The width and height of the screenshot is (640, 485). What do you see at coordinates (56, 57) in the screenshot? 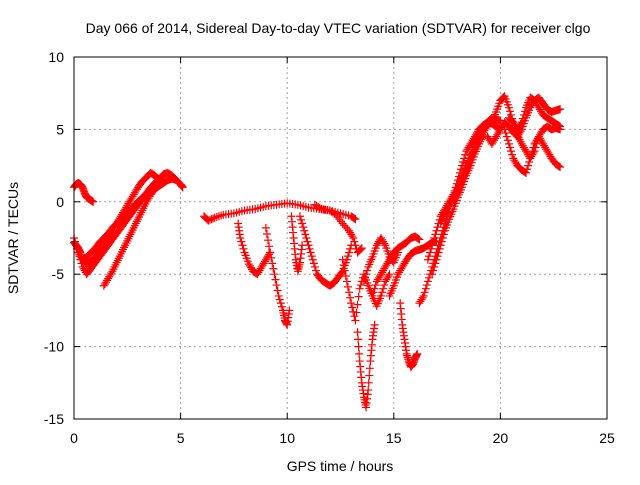
I see `y-tick-label: 10` at bounding box center [56, 57].